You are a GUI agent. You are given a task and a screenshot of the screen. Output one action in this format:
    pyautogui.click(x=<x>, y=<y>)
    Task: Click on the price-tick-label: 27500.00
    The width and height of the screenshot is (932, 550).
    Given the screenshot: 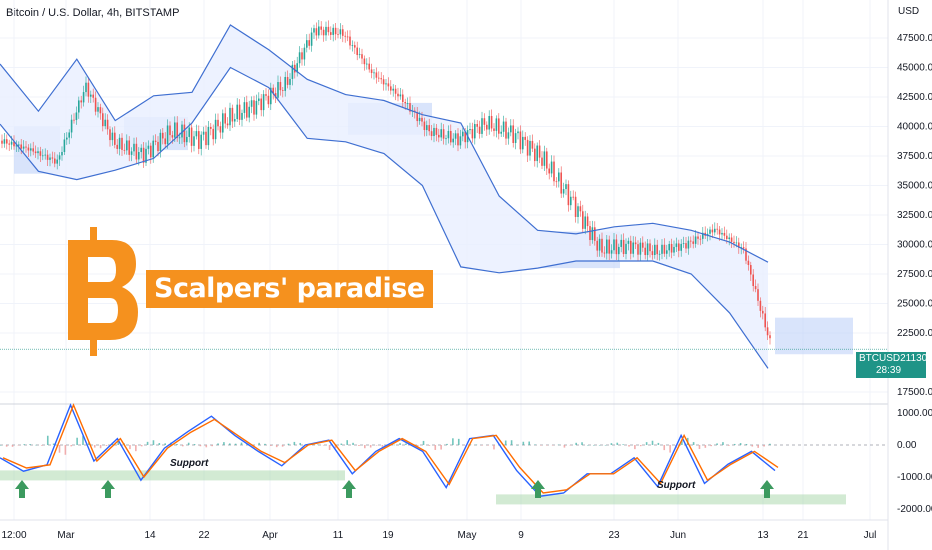 What is the action you would take?
    pyautogui.click(x=914, y=274)
    